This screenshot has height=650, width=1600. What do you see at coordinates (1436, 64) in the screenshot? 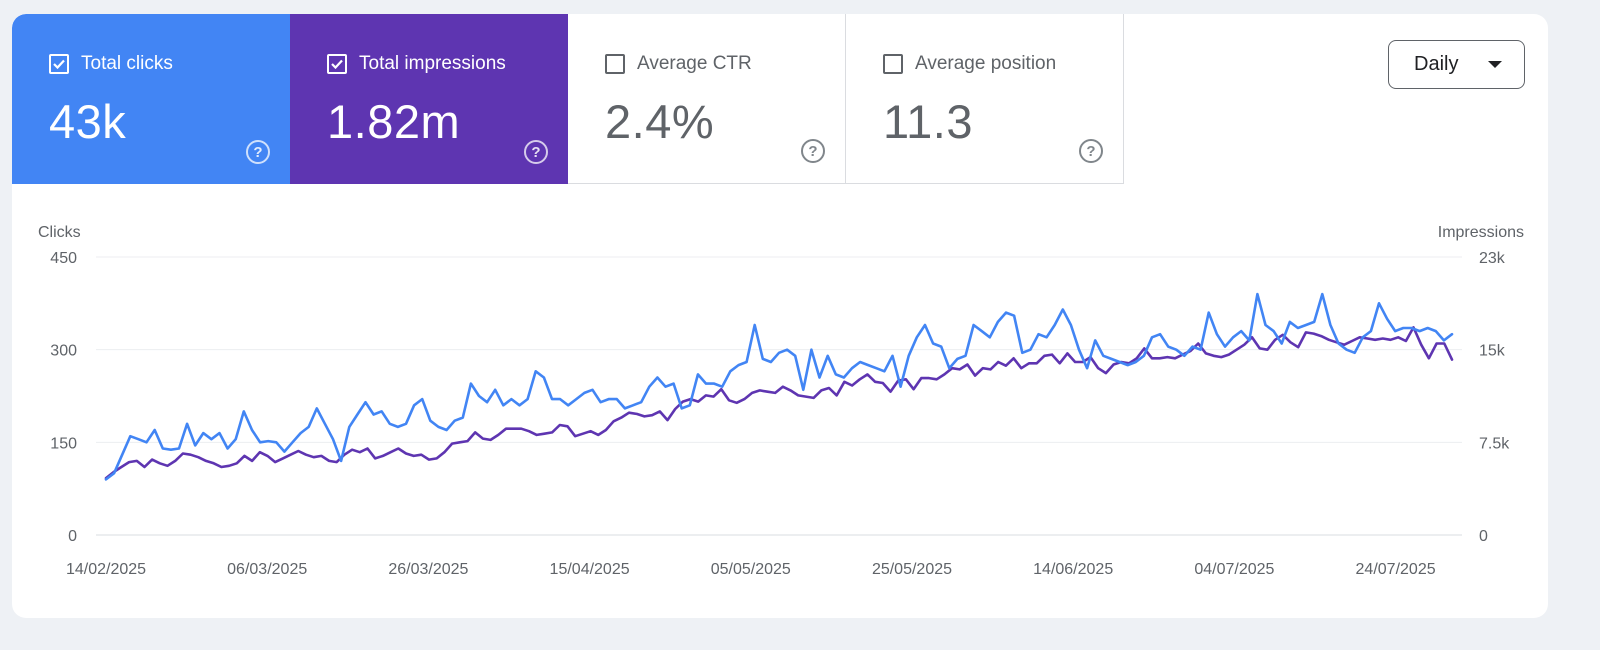
I see `period-dropdown-value: Daily` at bounding box center [1436, 64].